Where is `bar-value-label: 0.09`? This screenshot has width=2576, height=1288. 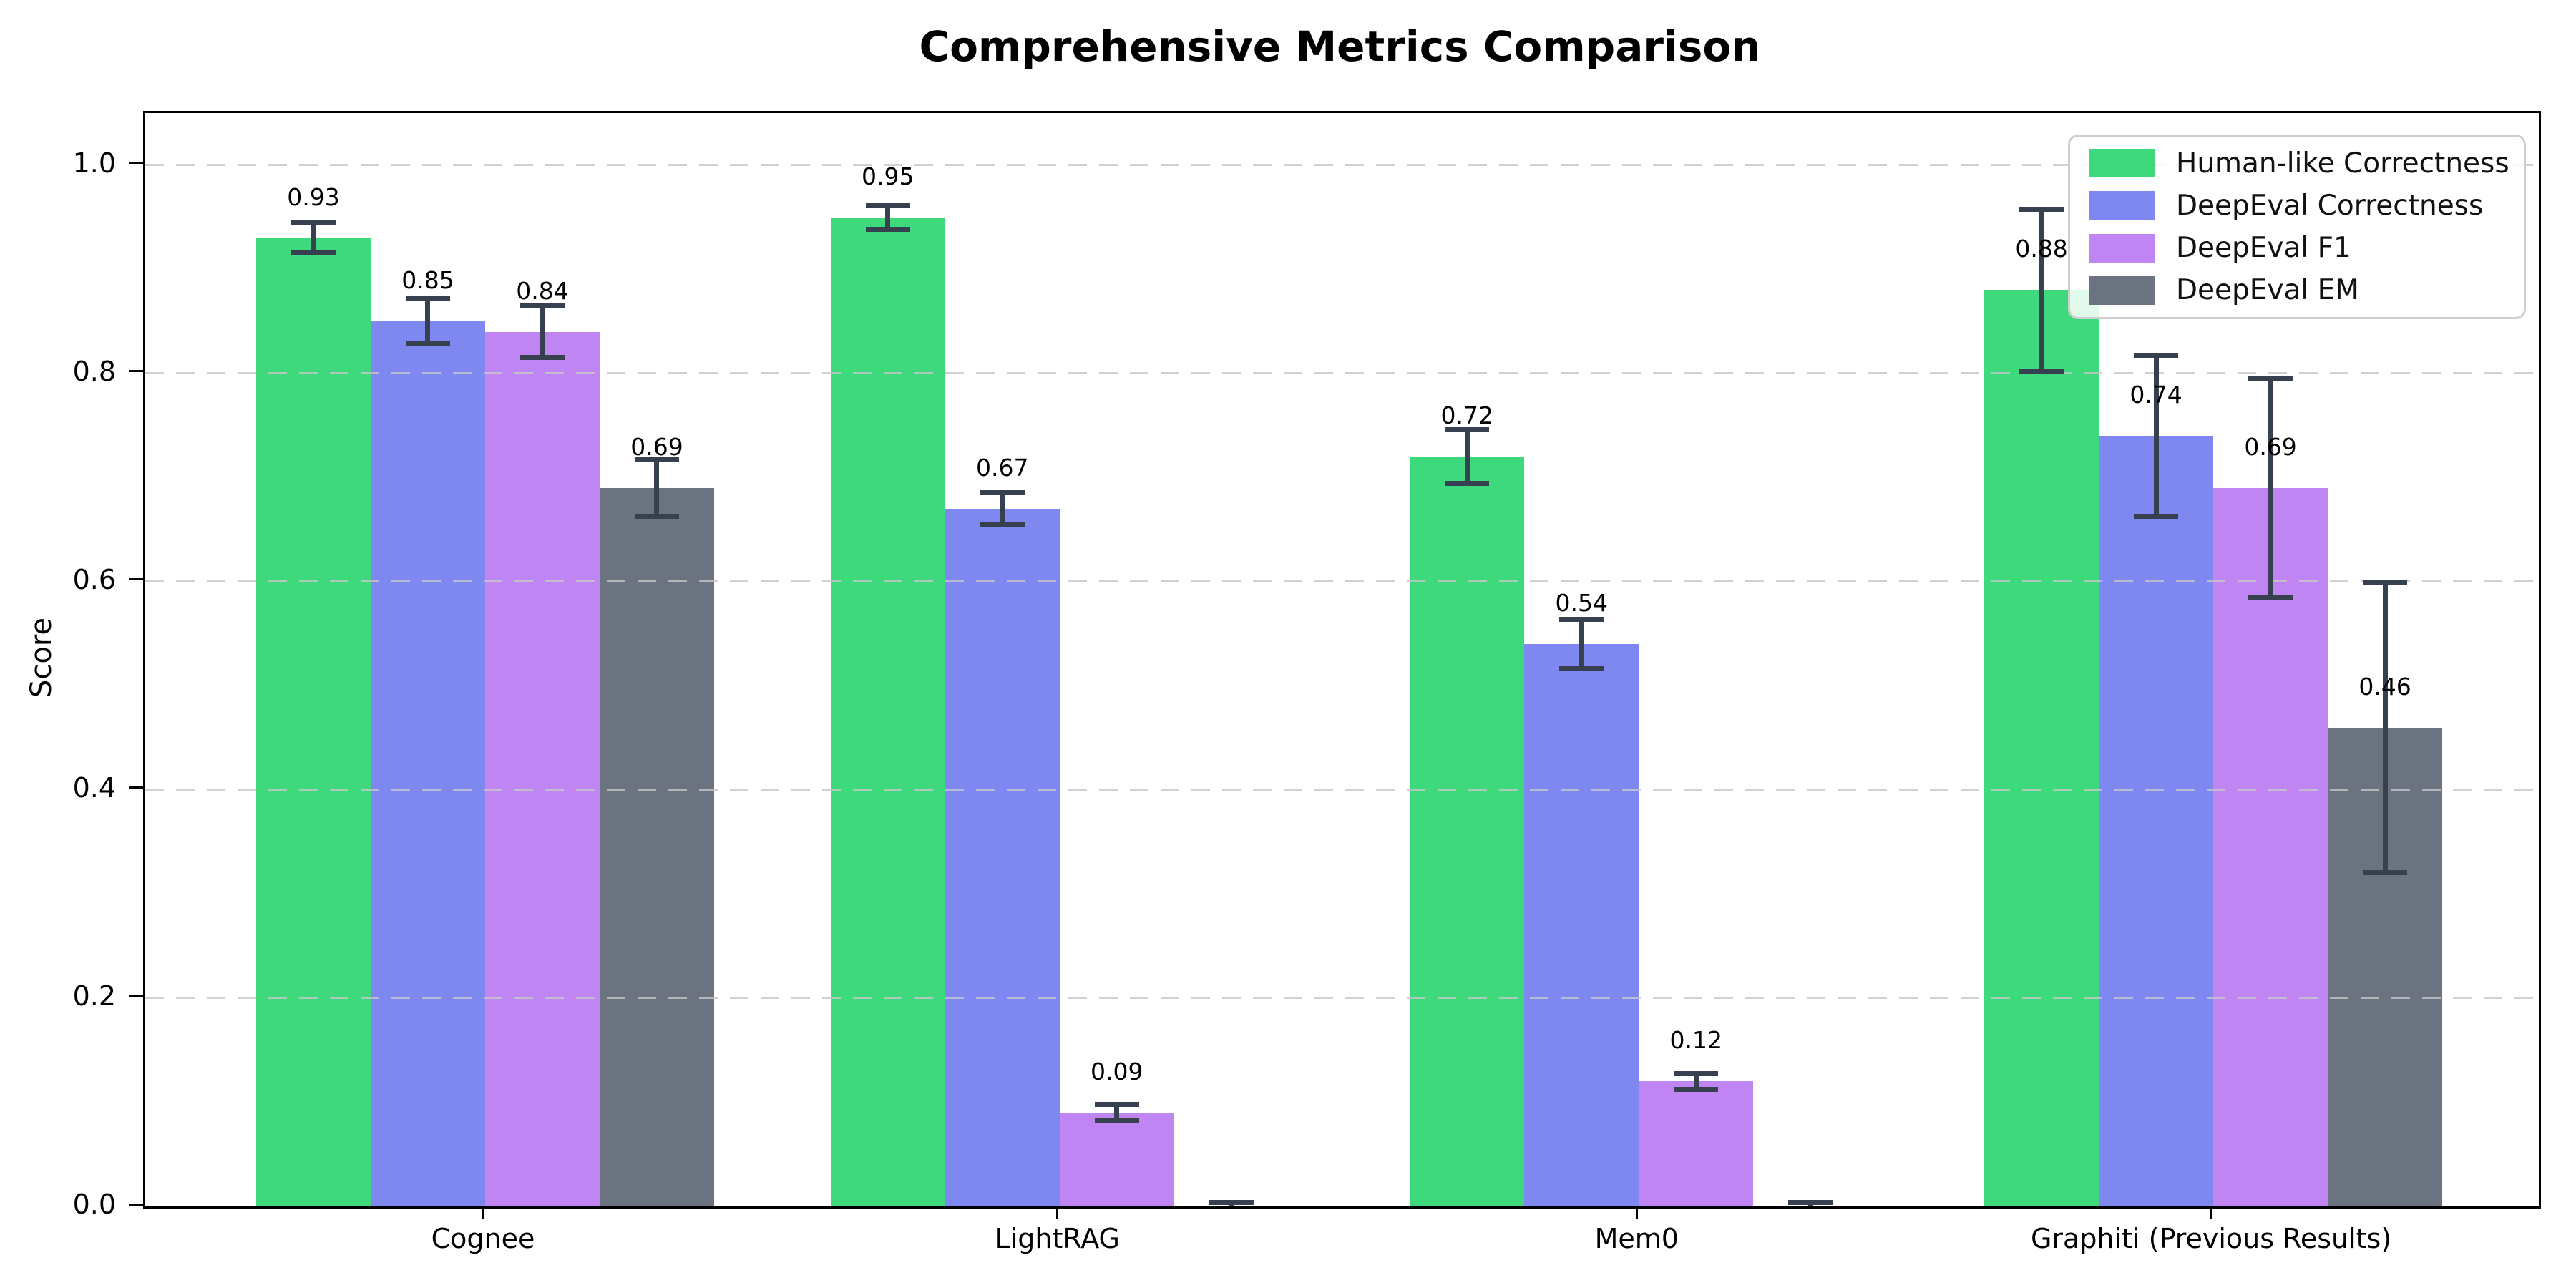 bar-value-label: 0.09 is located at coordinates (1117, 1072).